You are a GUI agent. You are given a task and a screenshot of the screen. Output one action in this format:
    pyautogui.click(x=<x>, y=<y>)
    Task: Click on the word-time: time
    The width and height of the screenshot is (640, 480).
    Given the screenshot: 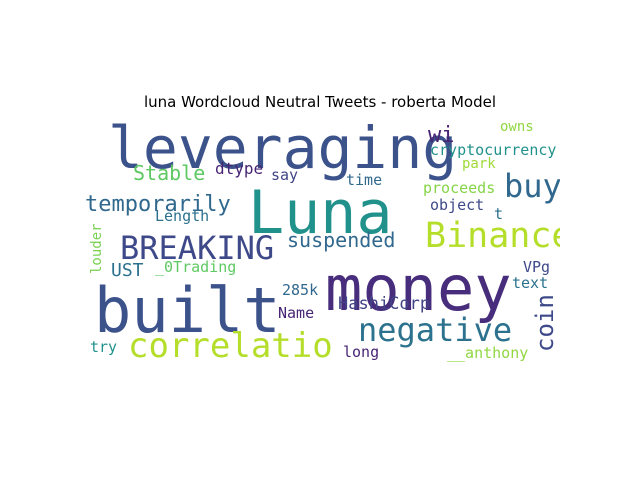 What is the action you would take?
    pyautogui.click(x=364, y=180)
    